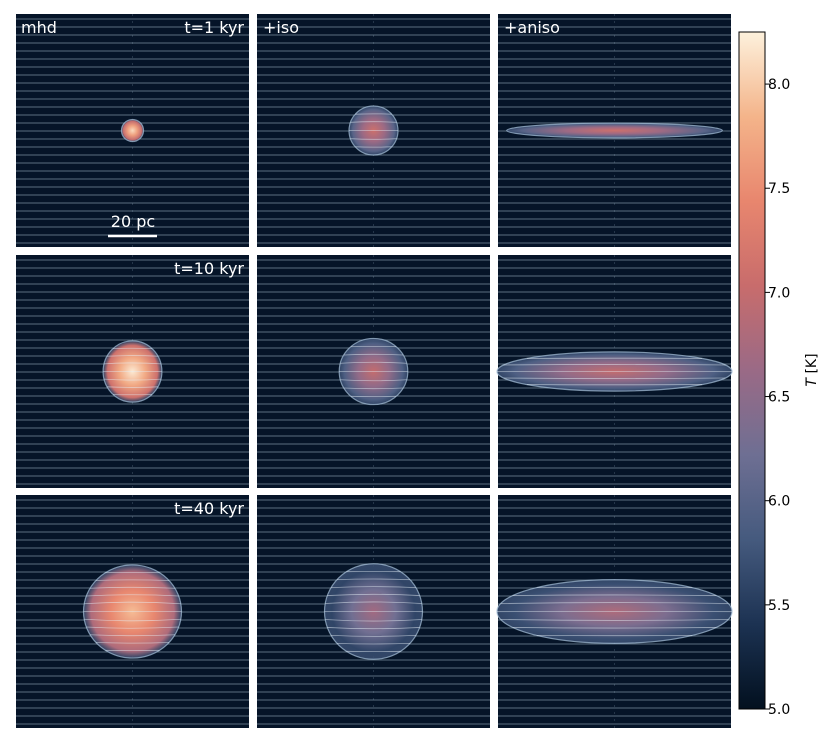 This screenshot has width=830, height=742. Describe the element at coordinates (532, 27) in the screenshot. I see `col-label-aniso: +aniso` at that location.